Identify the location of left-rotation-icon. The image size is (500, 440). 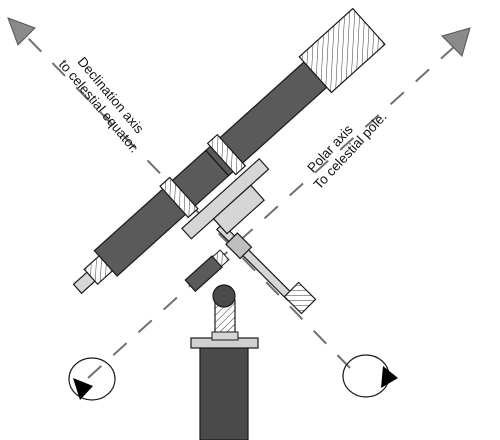
(92, 379).